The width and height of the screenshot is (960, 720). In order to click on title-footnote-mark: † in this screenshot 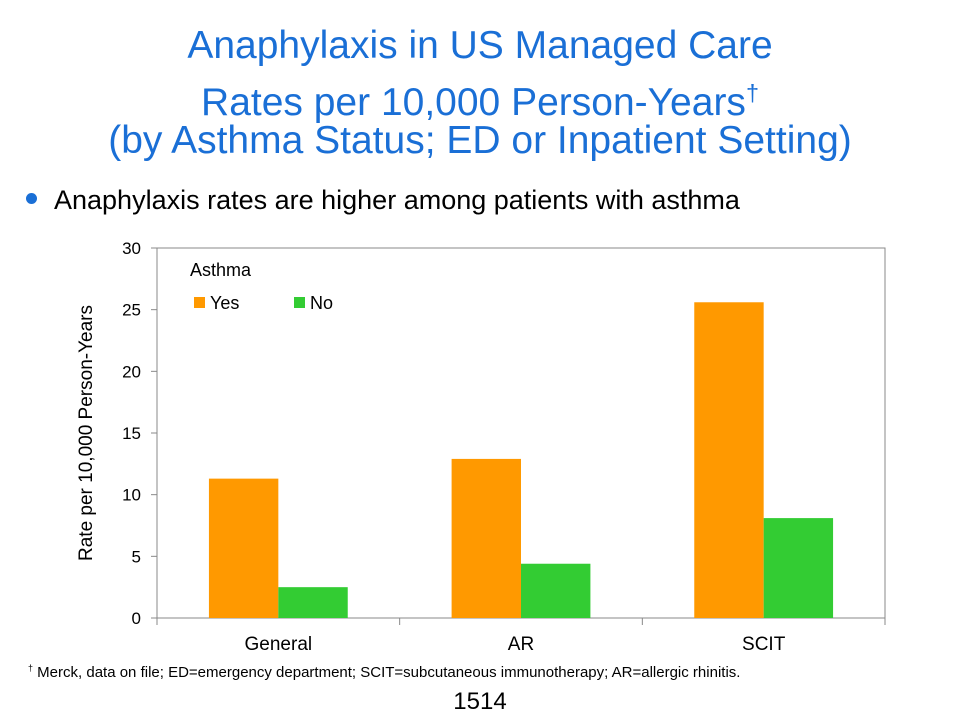, I will do `click(752, 93)`.